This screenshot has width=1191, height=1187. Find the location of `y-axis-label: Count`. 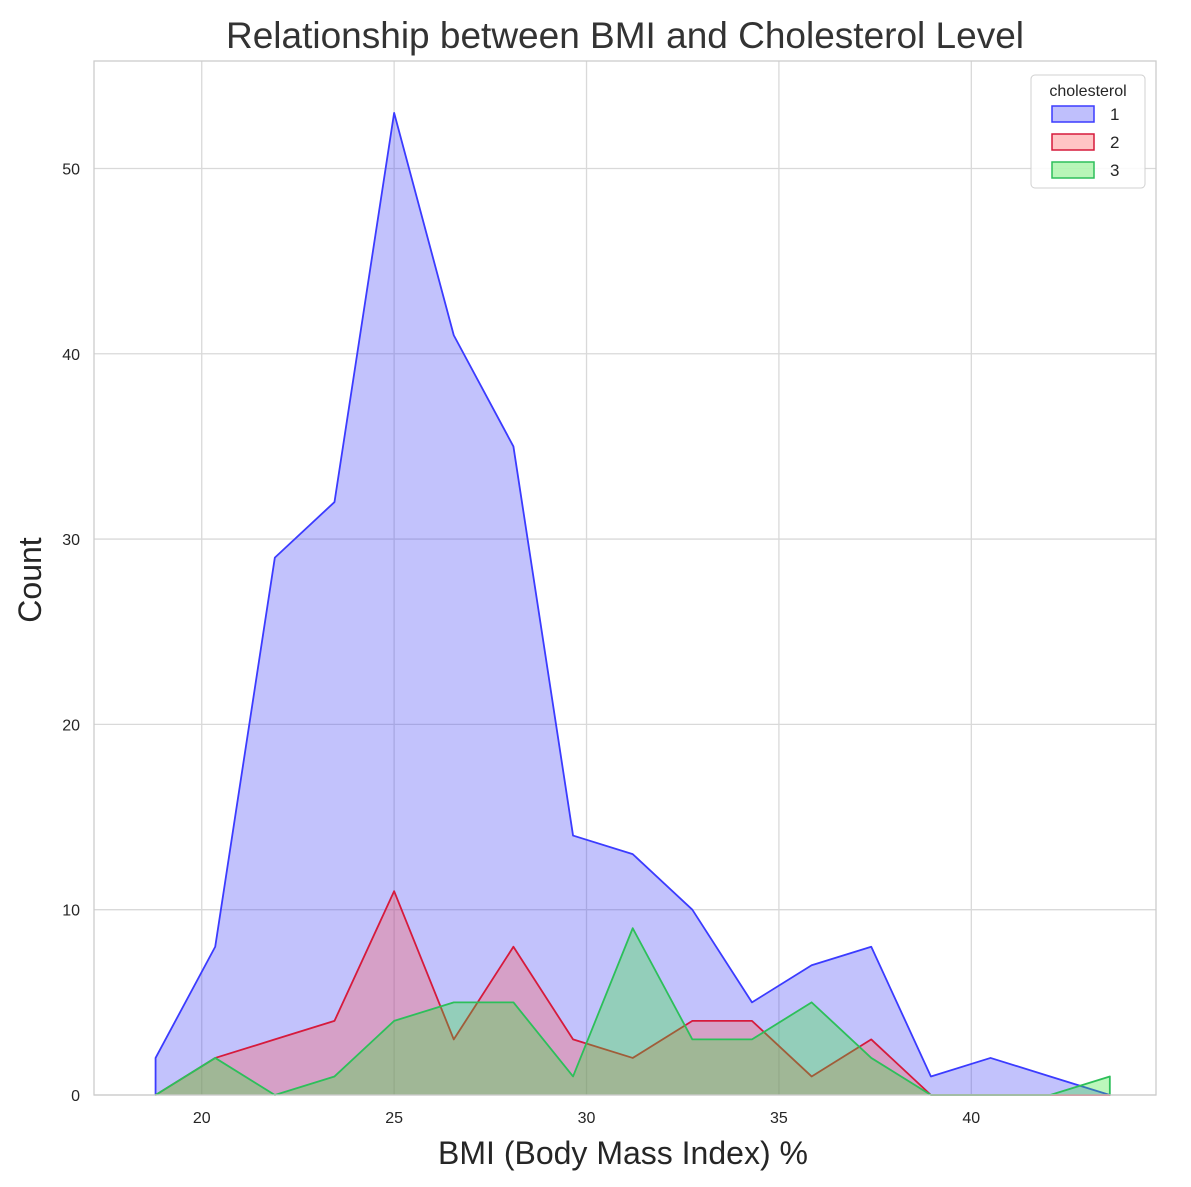

y-axis-label: Count is located at coordinates (30, 580).